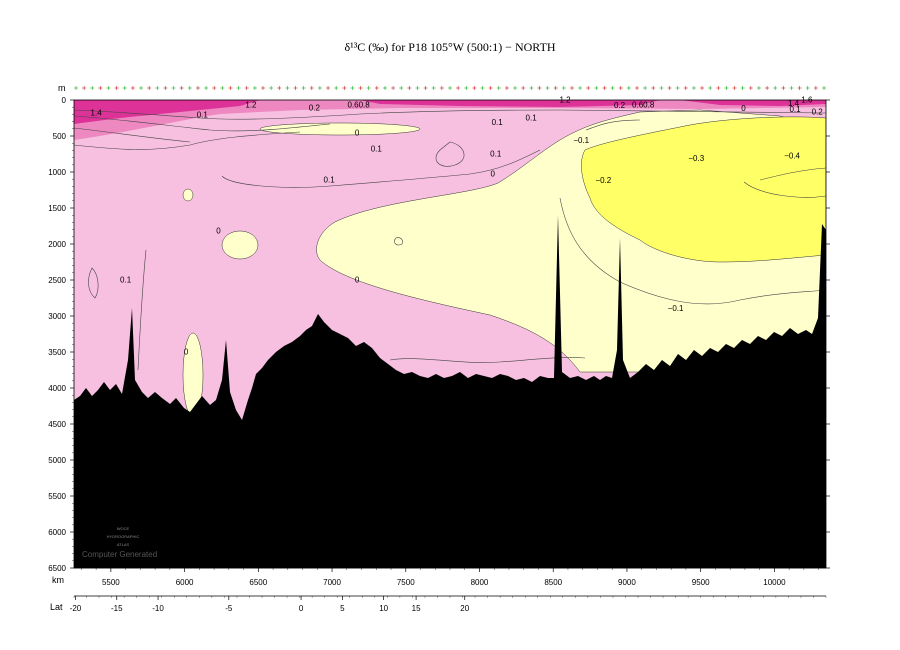  Describe the element at coordinates (696, 158) in the screenshot. I see `contour-label: −0.3` at that location.